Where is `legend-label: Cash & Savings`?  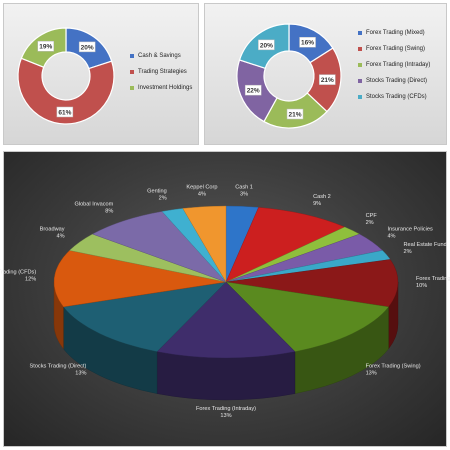
legend-label: Cash & Savings is located at coordinates (159, 56).